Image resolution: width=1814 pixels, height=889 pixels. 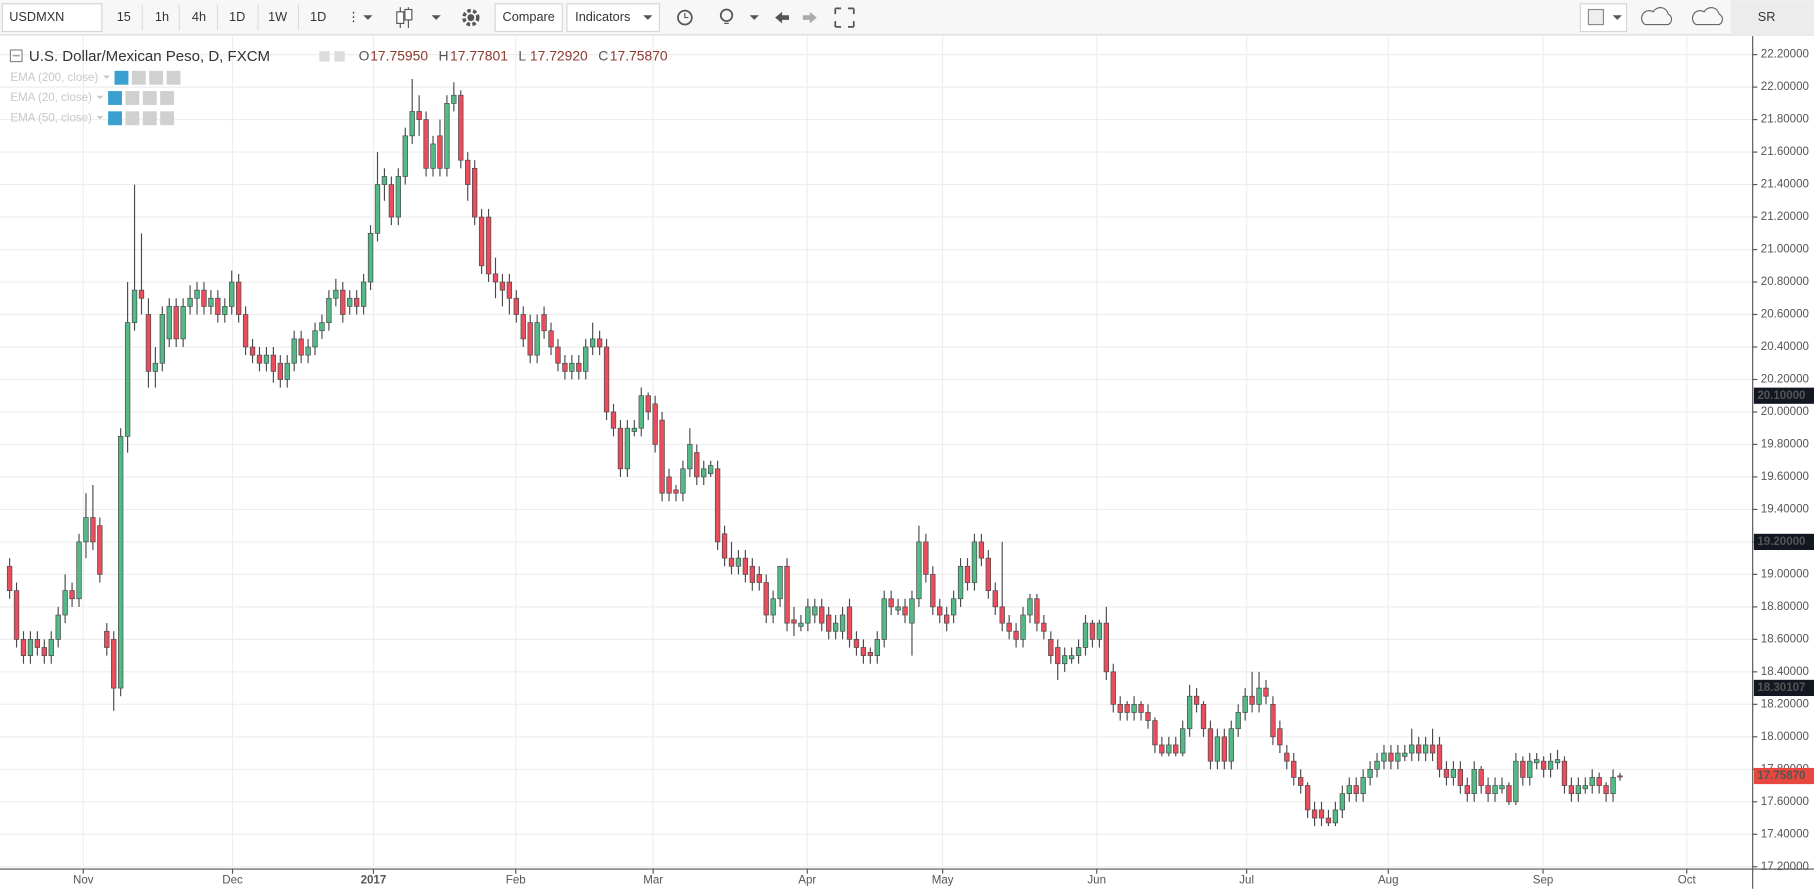 What do you see at coordinates (809, 17) in the screenshot?
I see `redo-button` at bounding box center [809, 17].